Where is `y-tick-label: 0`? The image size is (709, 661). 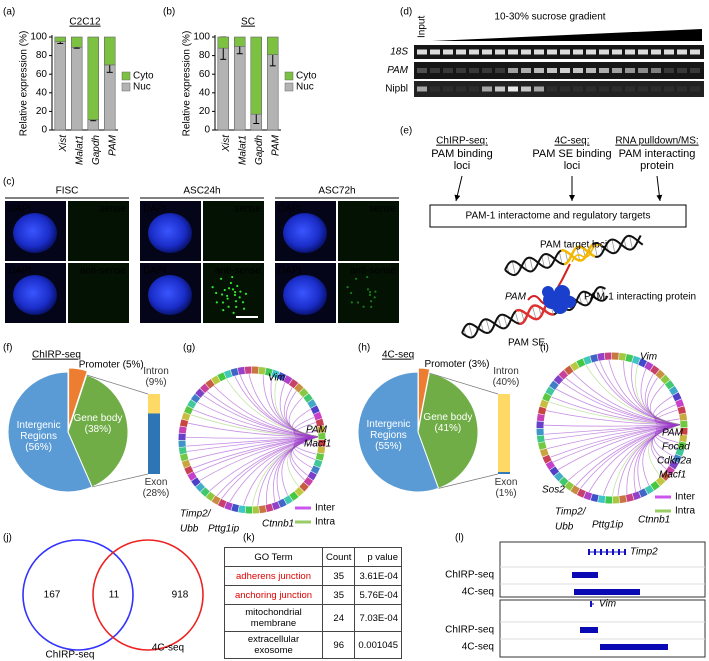 y-tick-label: 0 is located at coordinates (44, 130).